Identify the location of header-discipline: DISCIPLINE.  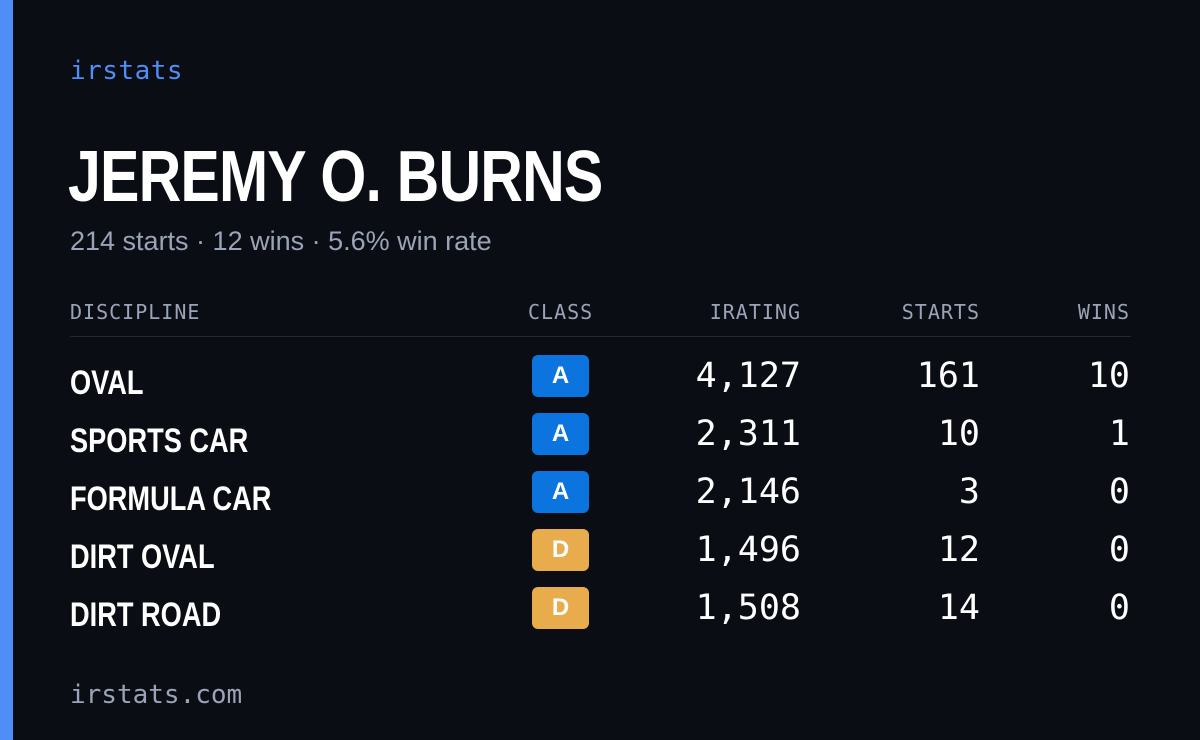
(135, 312).